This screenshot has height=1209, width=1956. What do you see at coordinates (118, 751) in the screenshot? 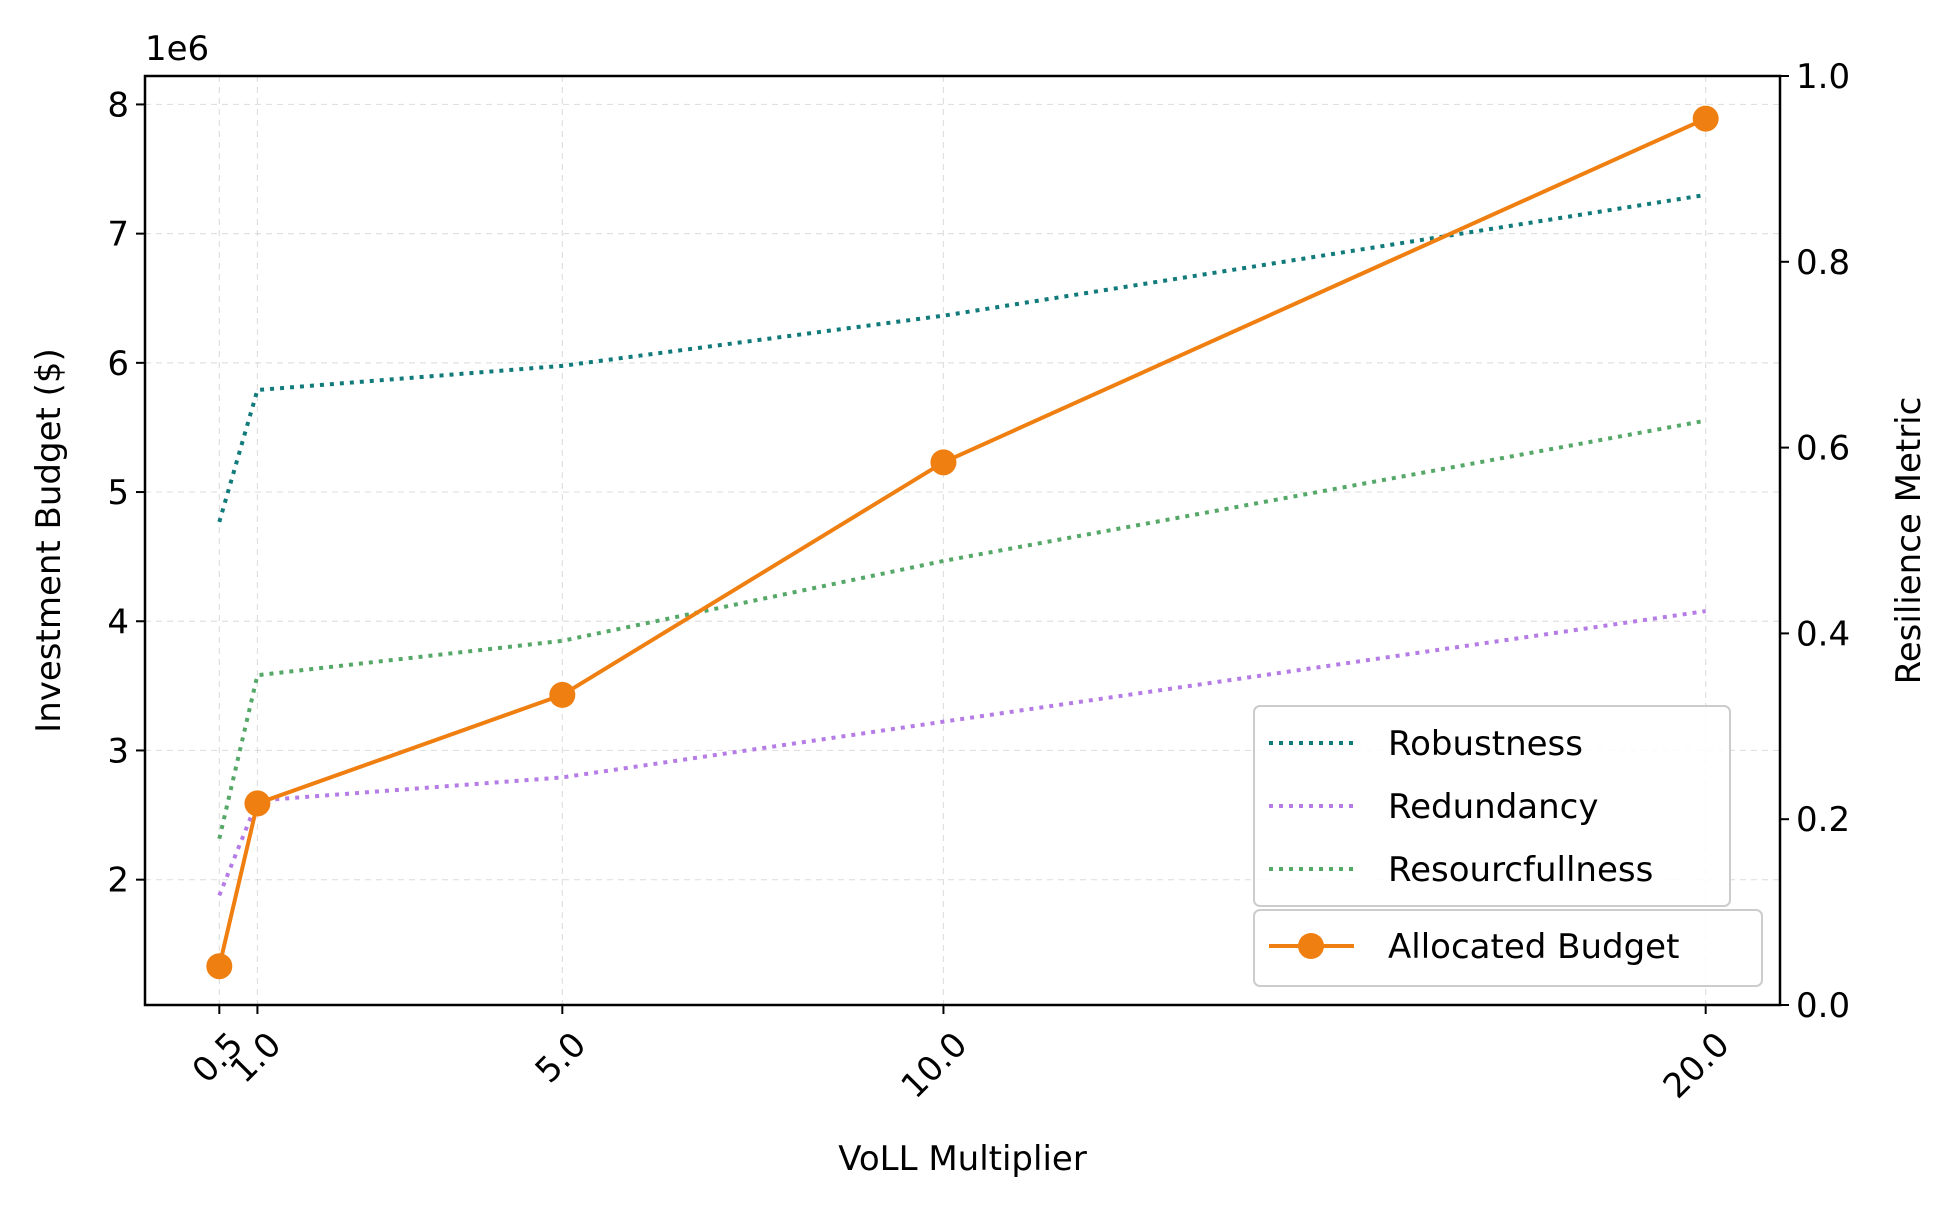
I see `y-left-tick-label: 3` at bounding box center [118, 751].